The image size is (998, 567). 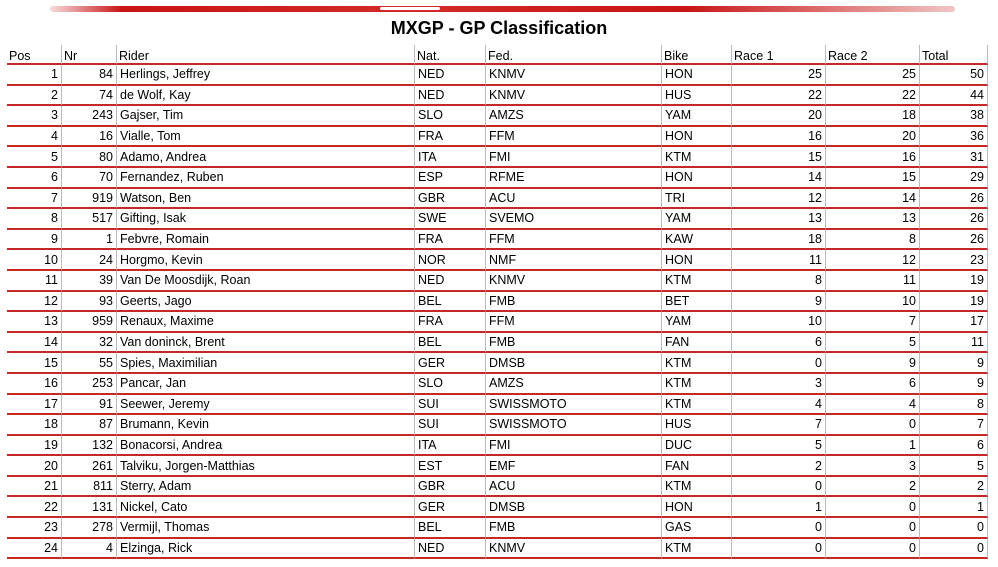 What do you see at coordinates (873, 260) in the screenshot?
I see `cell-race2: 12` at bounding box center [873, 260].